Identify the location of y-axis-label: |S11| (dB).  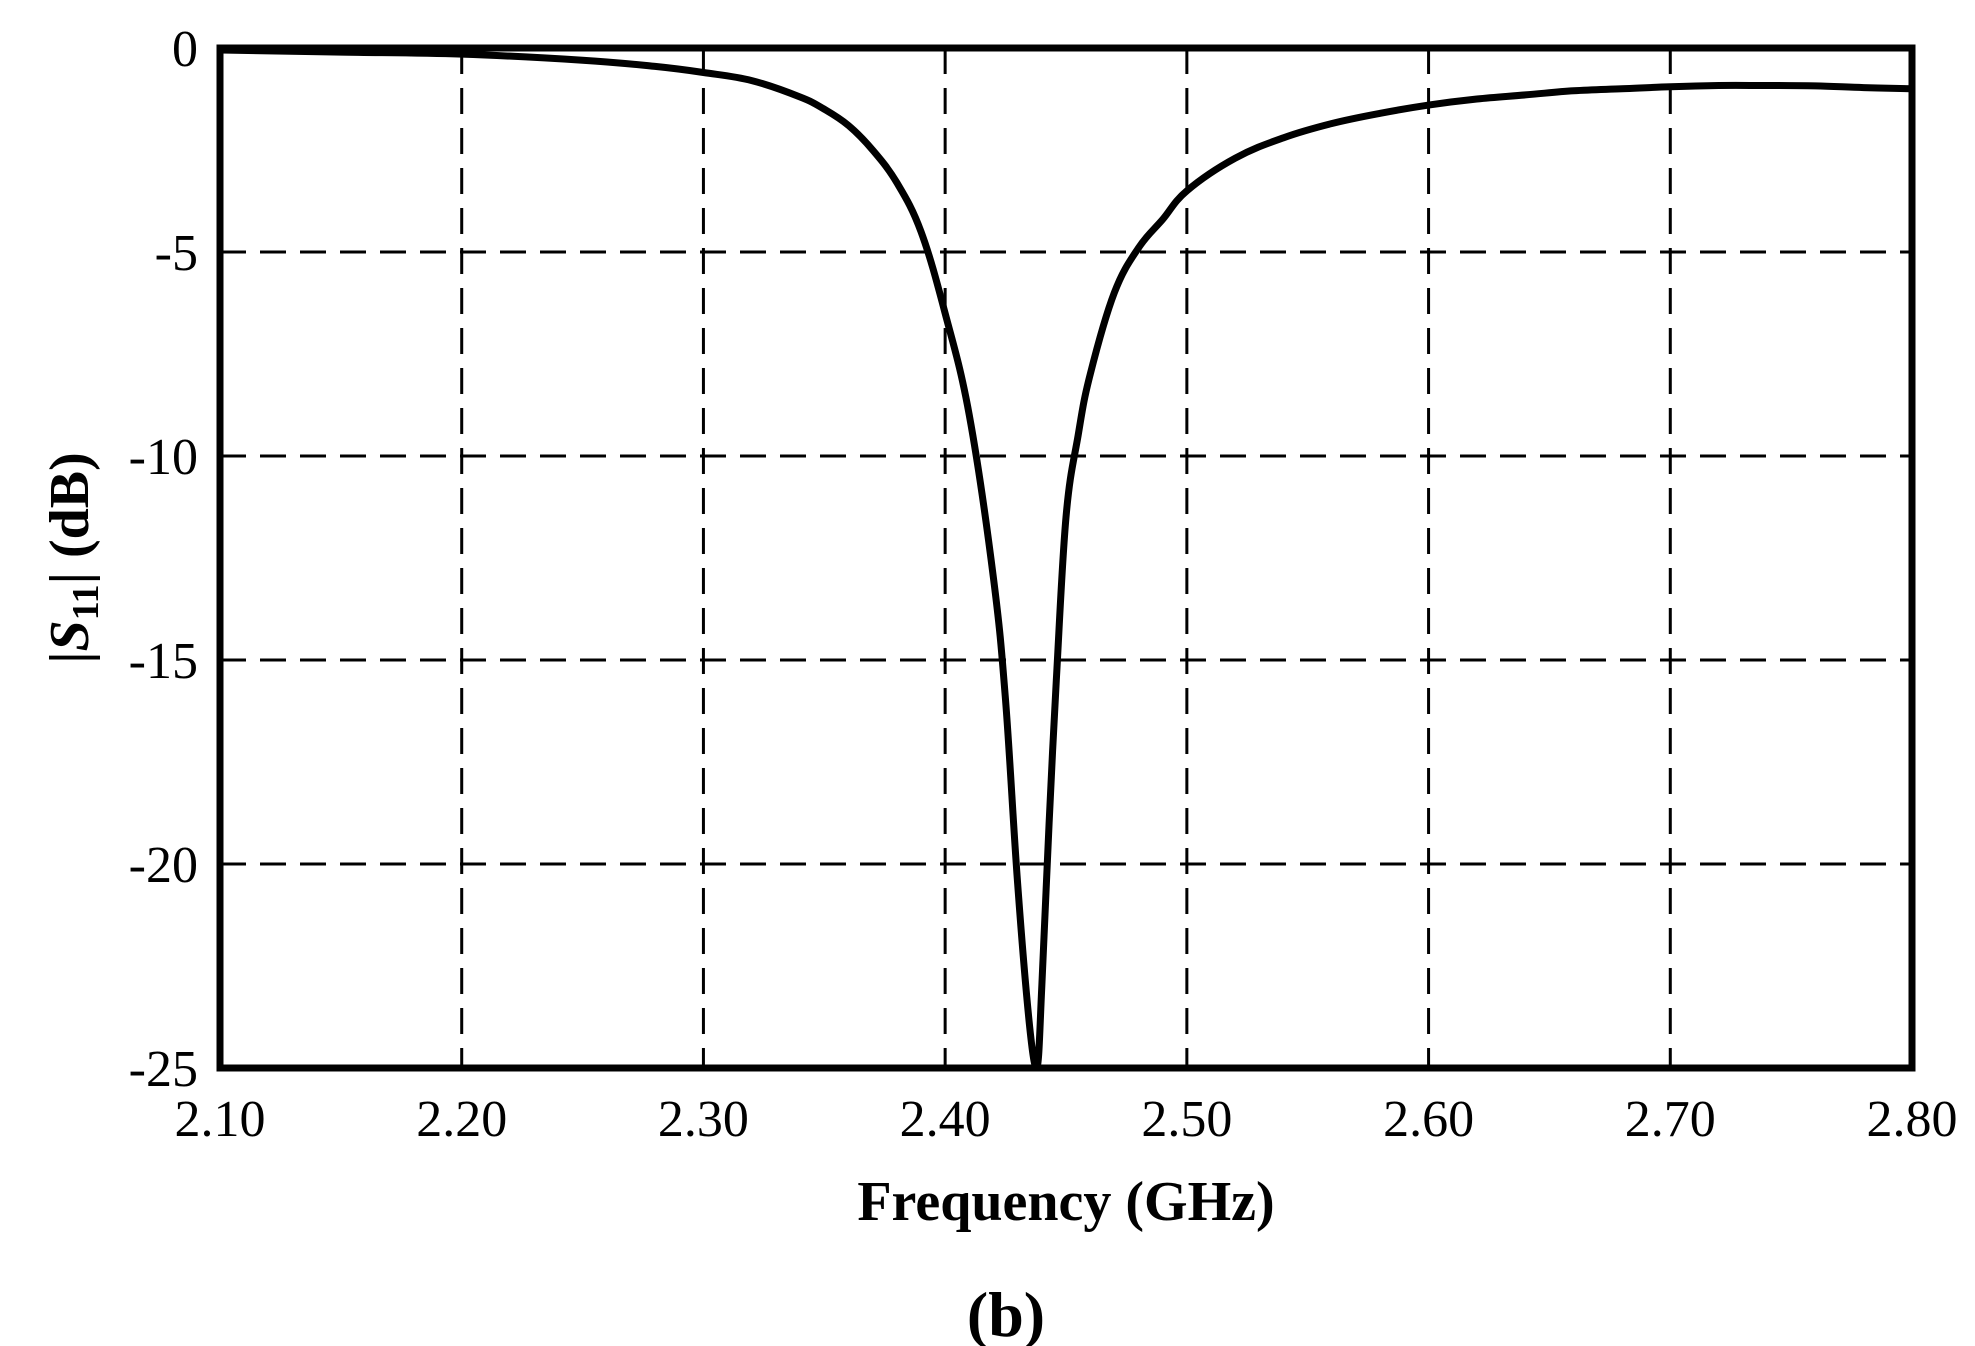
(73, 558).